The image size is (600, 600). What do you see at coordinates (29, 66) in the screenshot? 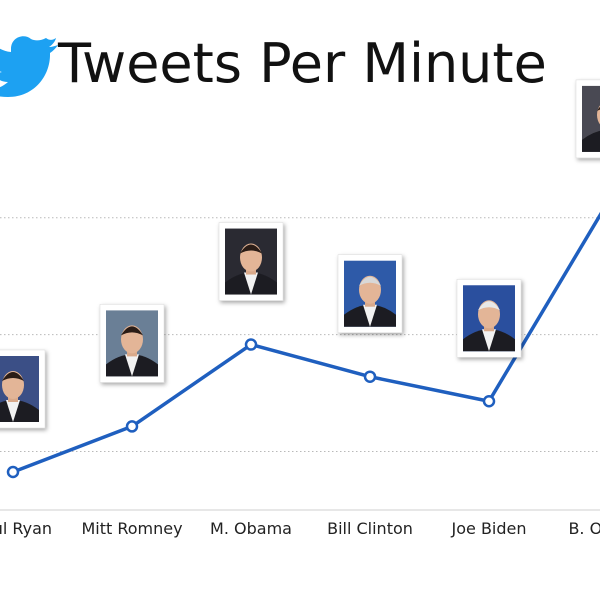
I see `twitter-bird-icon` at bounding box center [29, 66].